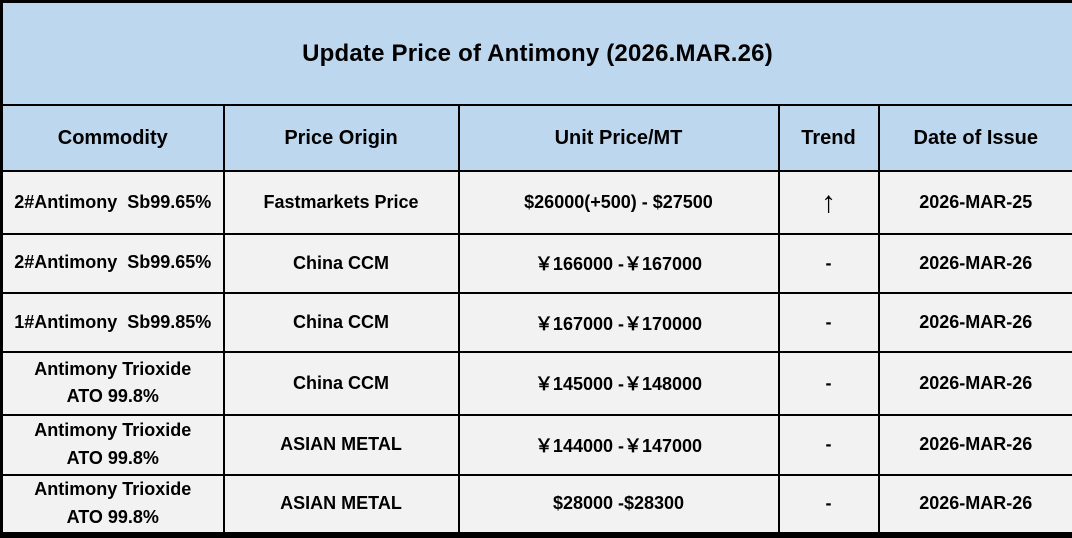 The height and width of the screenshot is (538, 1072). What do you see at coordinates (618, 263) in the screenshot?
I see `cell-unit-price: ￥166000 -￥167000` at bounding box center [618, 263].